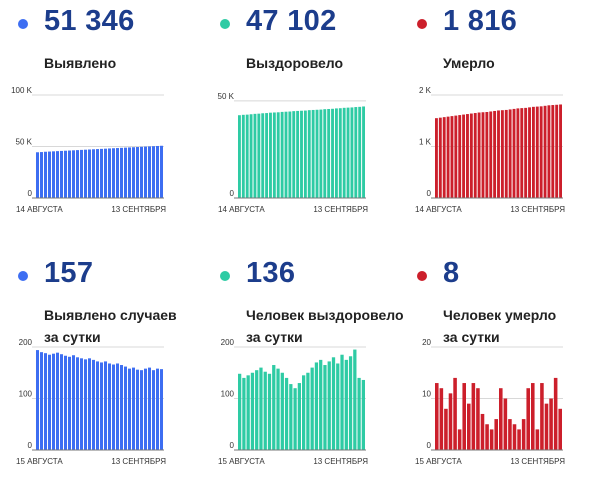 The image size is (605, 494). What do you see at coordinates (499, 326) in the screenshot?
I see `died-daily-label: Человек умерло за сутки` at bounding box center [499, 326].